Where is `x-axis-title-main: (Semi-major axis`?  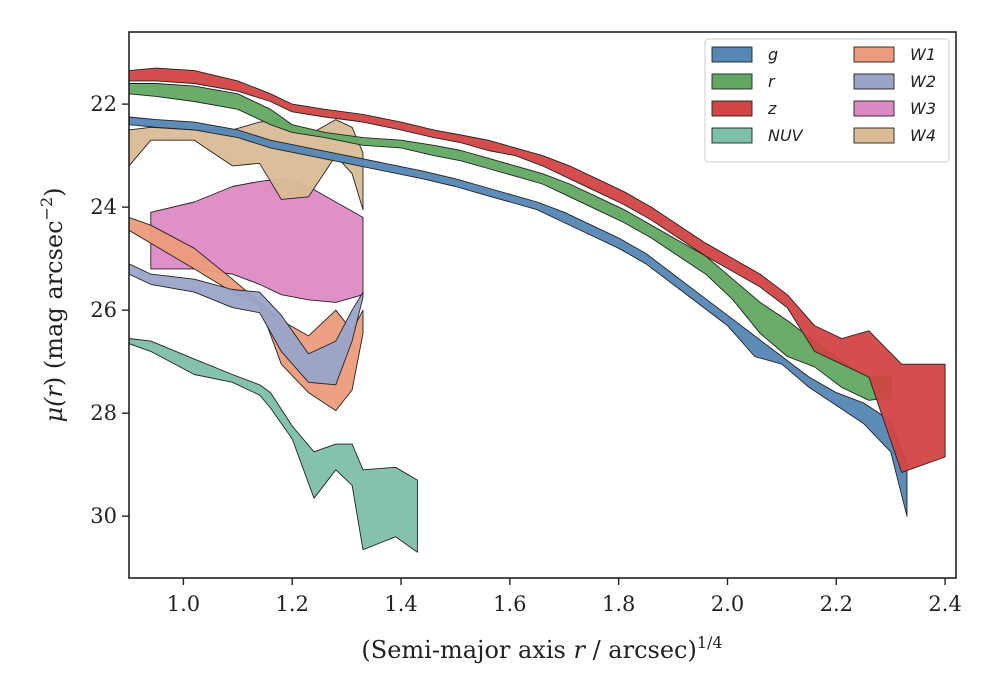 x-axis-title-main: (Semi-major axis is located at coordinates (467, 650).